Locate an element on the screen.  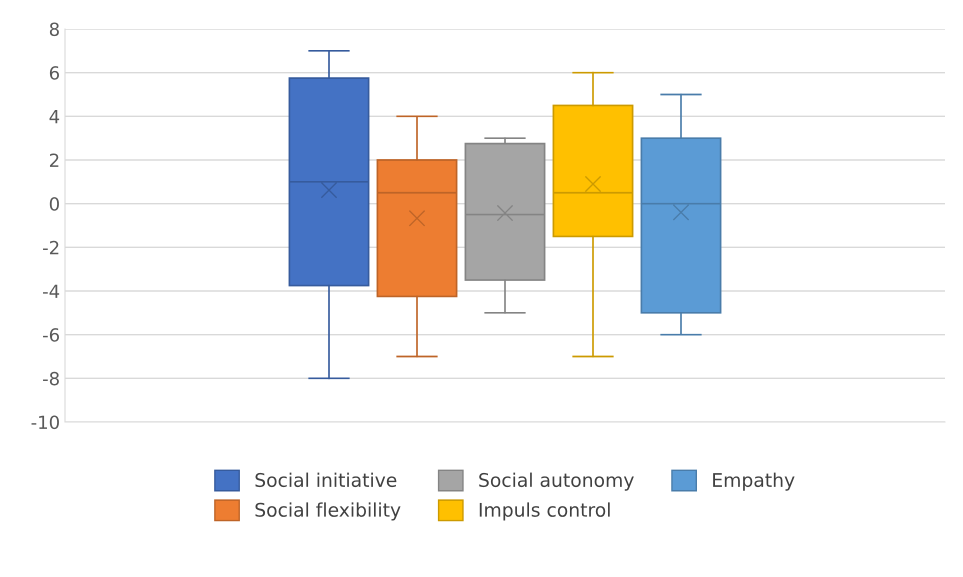
y-tick-label: 4 is located at coordinates (55, 117).